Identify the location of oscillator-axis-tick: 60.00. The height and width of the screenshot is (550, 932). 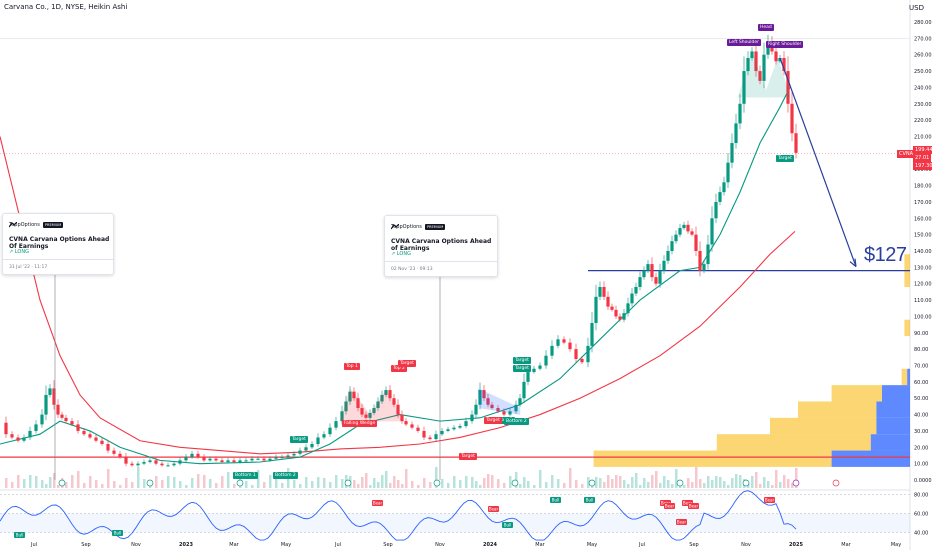
(921, 515).